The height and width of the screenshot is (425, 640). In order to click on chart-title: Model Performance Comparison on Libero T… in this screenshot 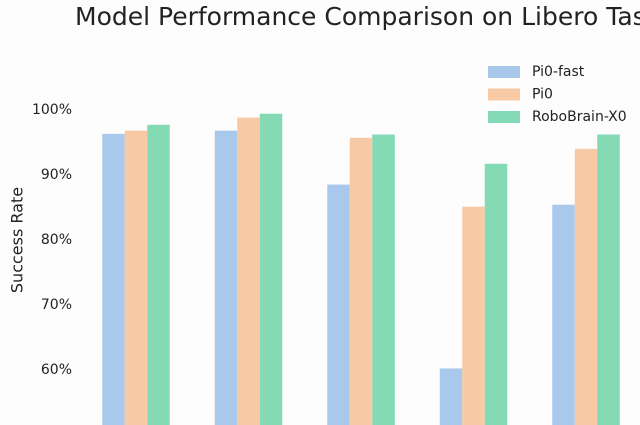, I will do `click(357, 16)`.